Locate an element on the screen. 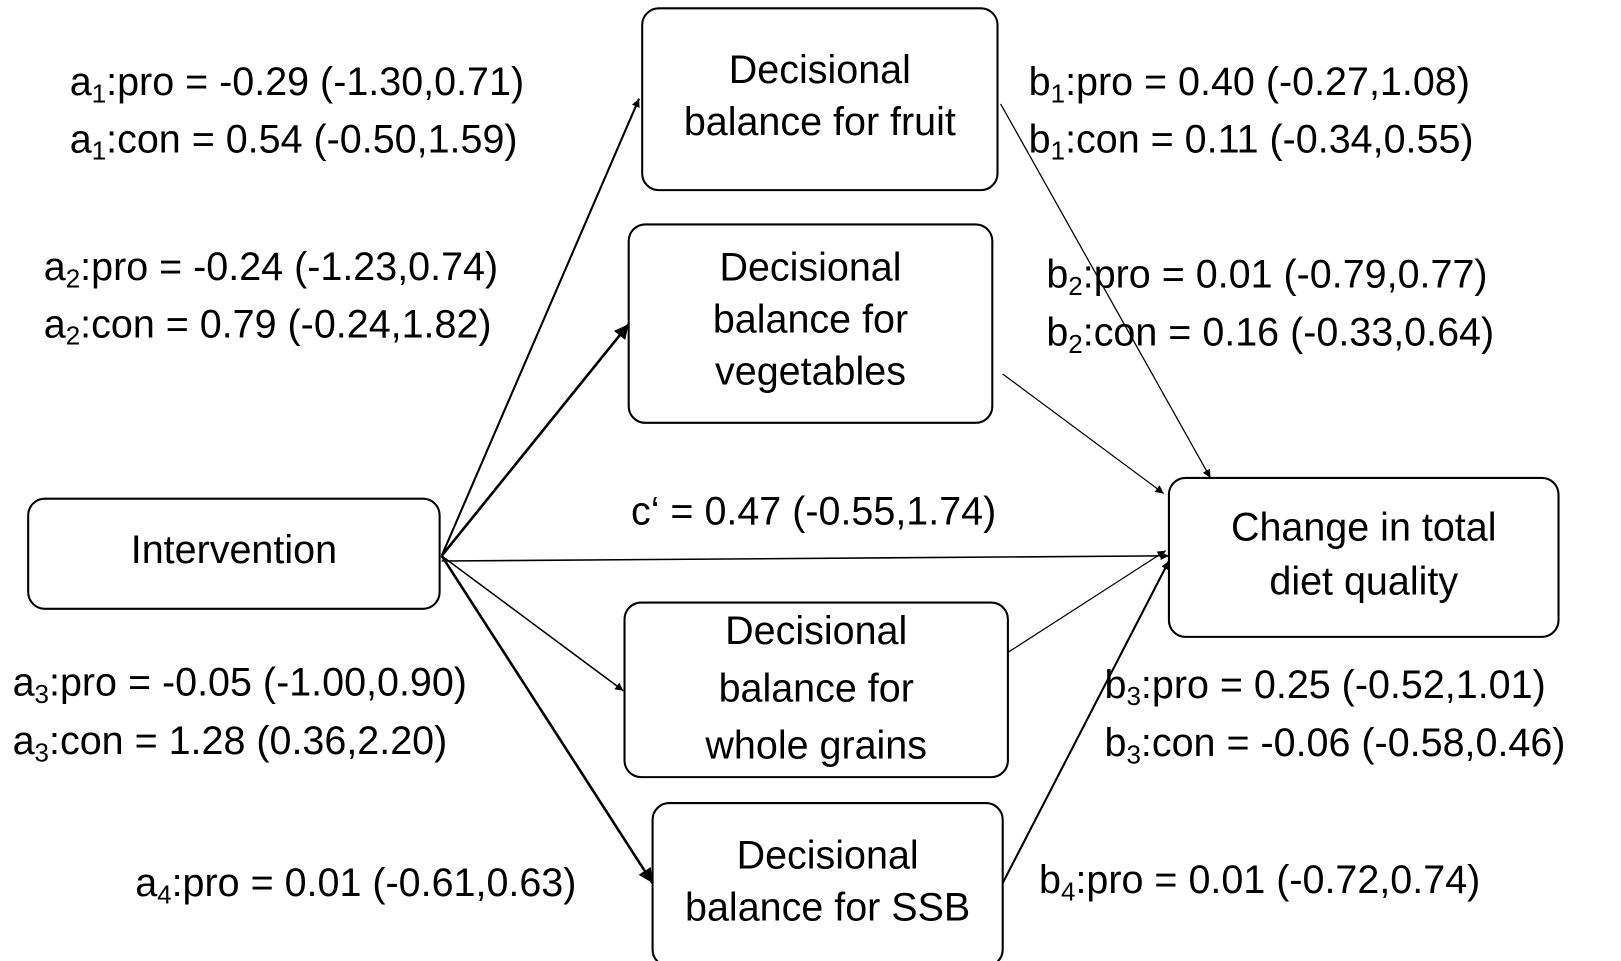  edge-label: a3:con = 1.28 (0.36,2.20) is located at coordinates (230, 743).